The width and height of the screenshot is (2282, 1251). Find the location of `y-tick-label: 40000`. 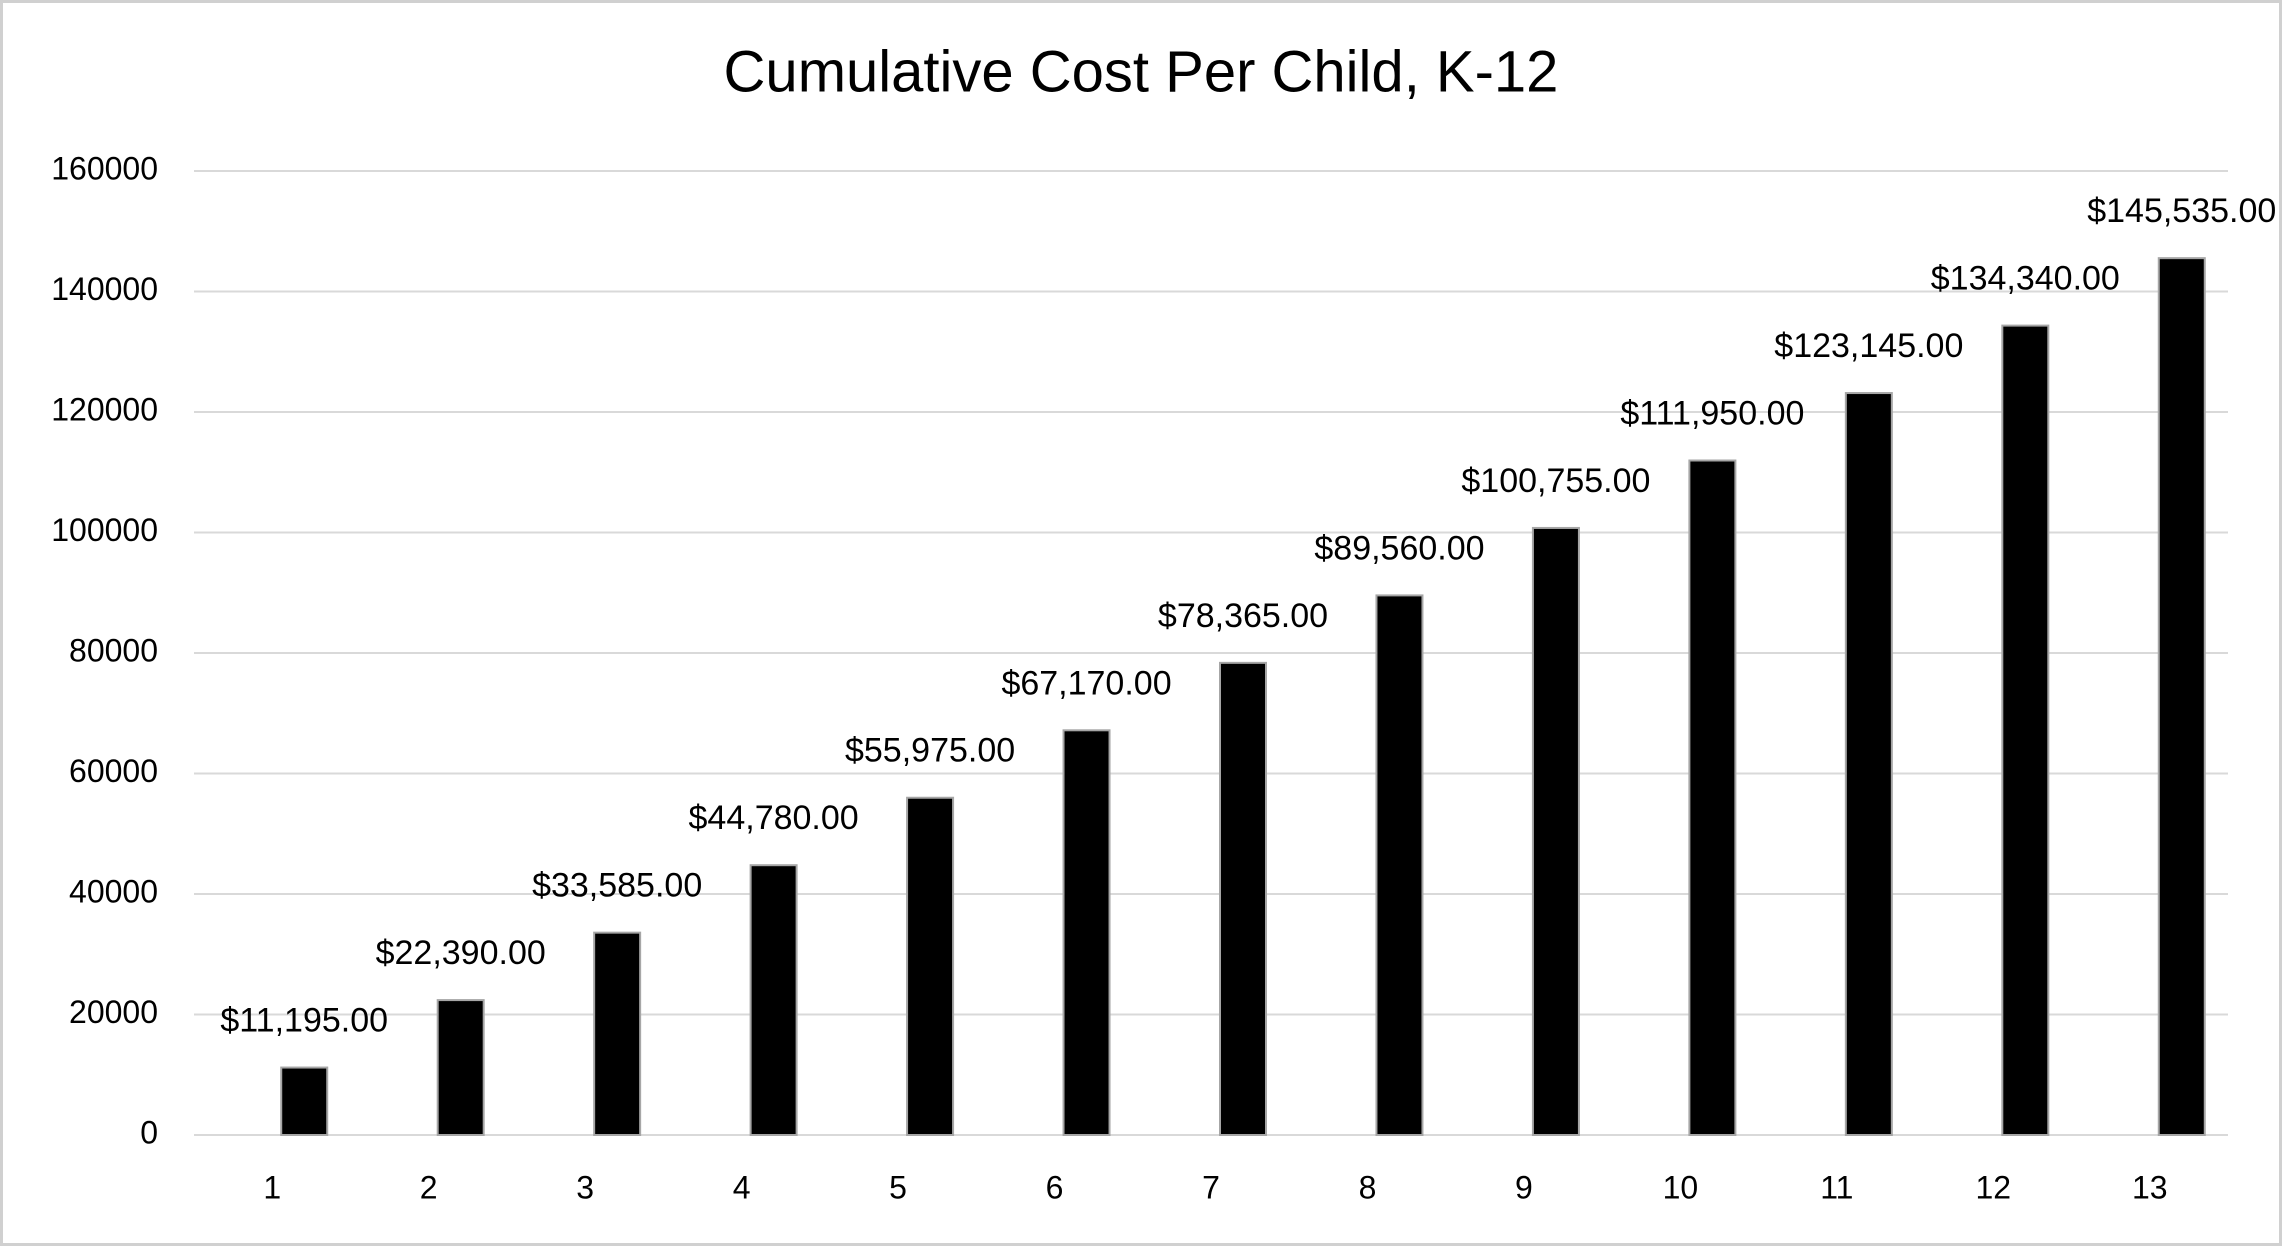

y-tick-label: 40000 is located at coordinates (113, 891).